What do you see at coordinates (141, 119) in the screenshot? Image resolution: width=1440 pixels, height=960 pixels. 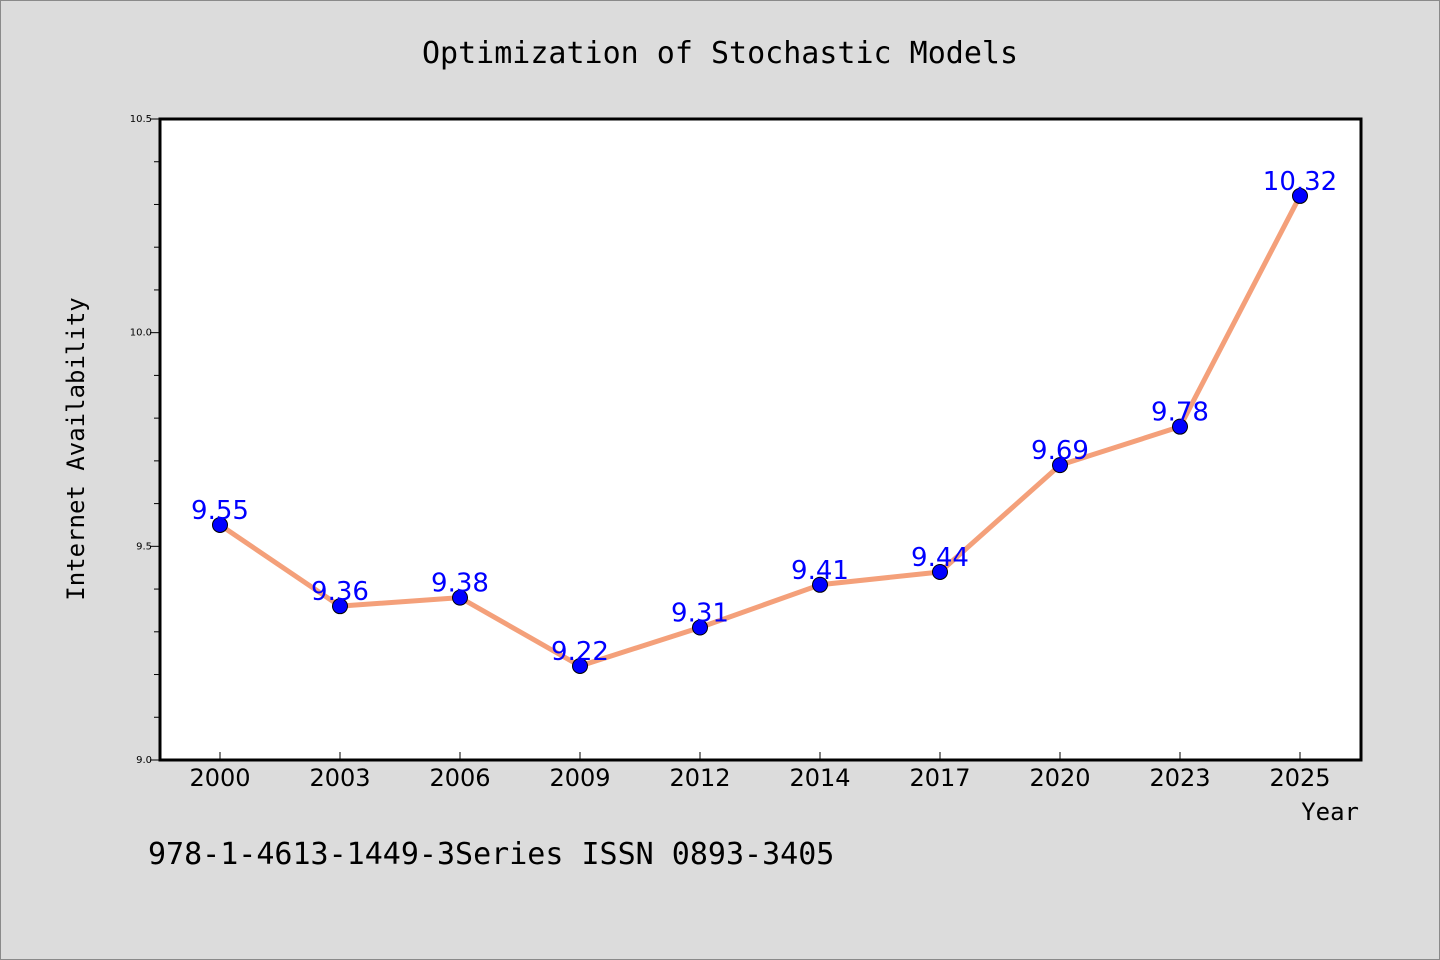 I see `y-tick-label: 10.5` at bounding box center [141, 119].